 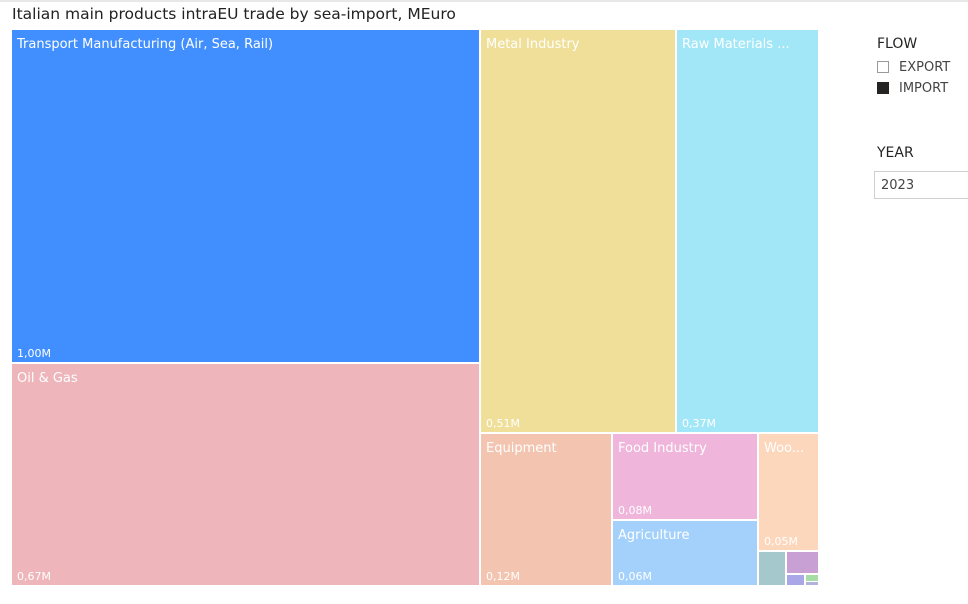 I want to click on raw-materials-ind-tile: Raw Materials ... 0,37M, so click(x=747, y=231).